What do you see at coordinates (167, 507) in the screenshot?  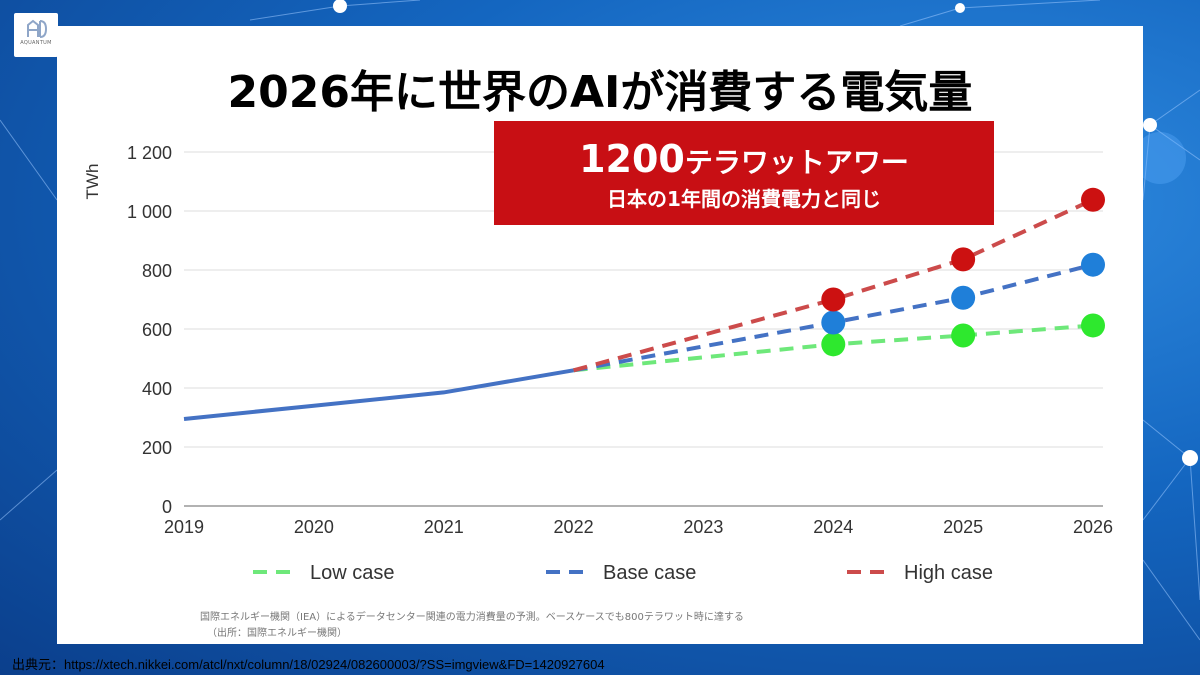 I see `y-tick-label: 0` at bounding box center [167, 507].